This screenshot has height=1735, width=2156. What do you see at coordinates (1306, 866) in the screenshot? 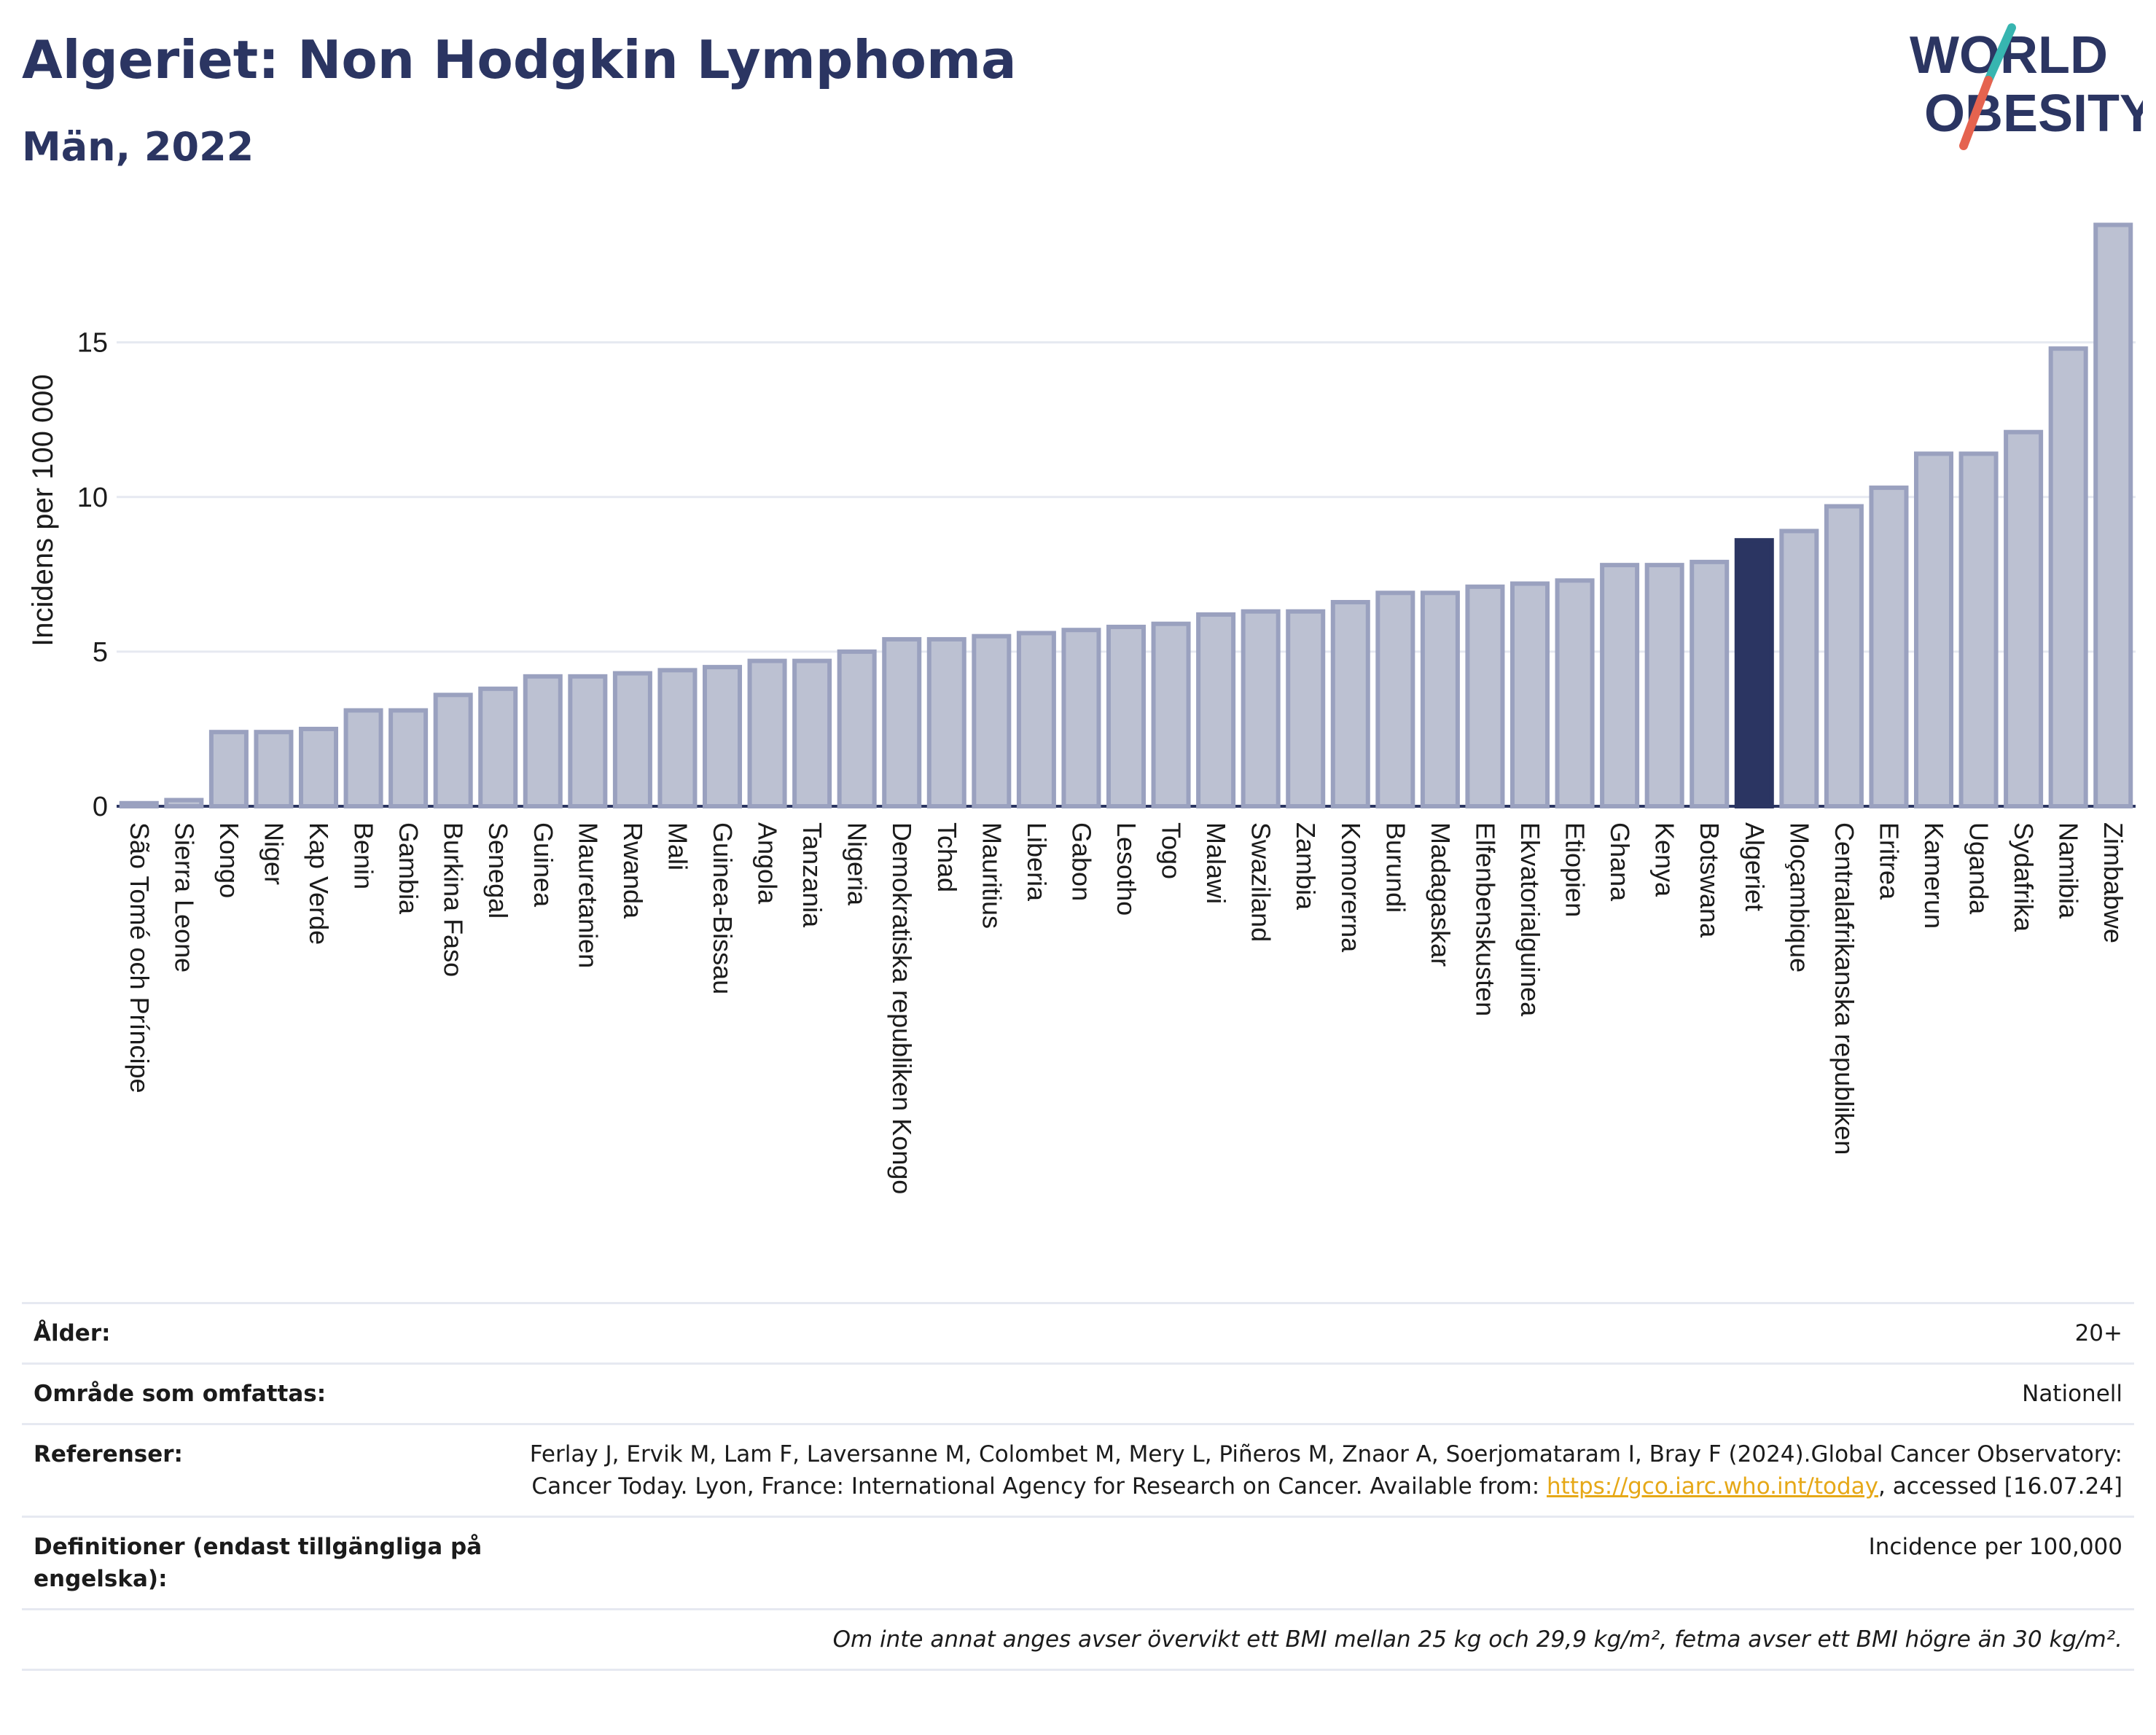
I see `x-tick-label: Zambia` at bounding box center [1306, 866].